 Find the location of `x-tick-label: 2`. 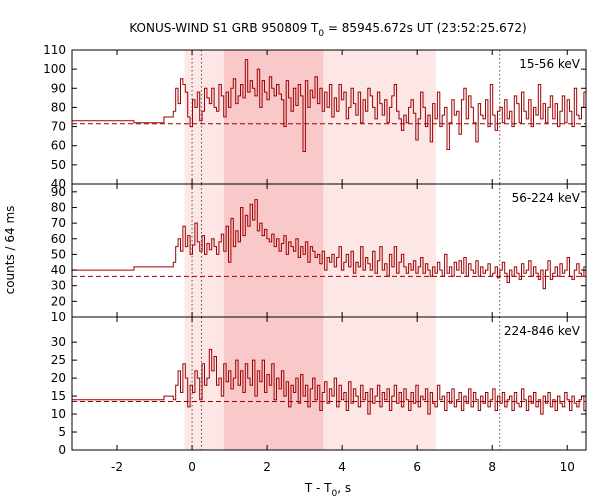

x-tick-label: 2 is located at coordinates (267, 467).